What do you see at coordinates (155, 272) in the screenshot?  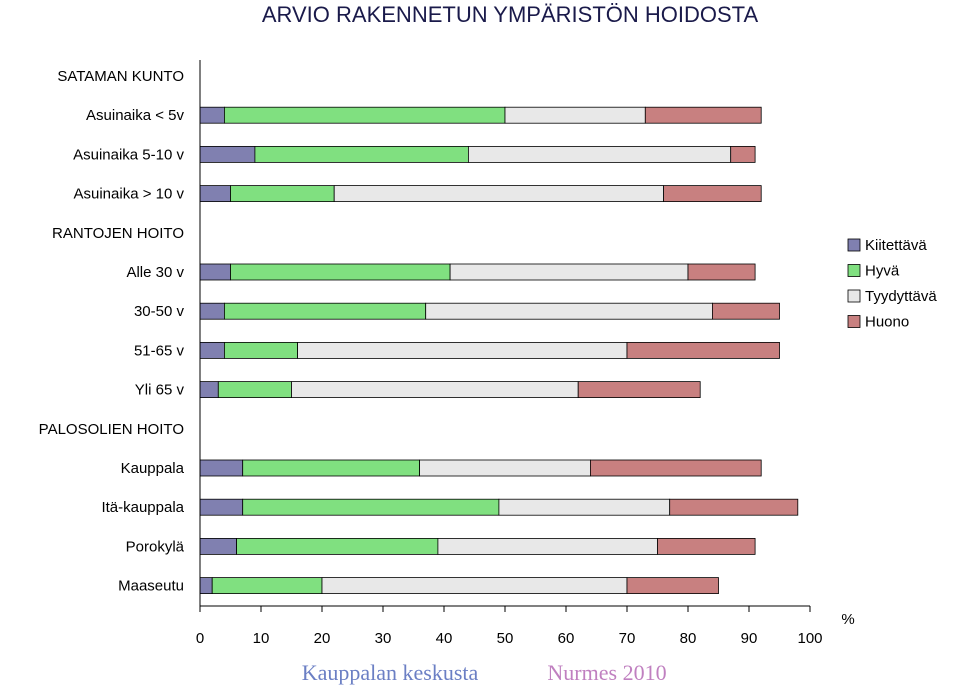 I see `category-label: Alle 30 v` at bounding box center [155, 272].